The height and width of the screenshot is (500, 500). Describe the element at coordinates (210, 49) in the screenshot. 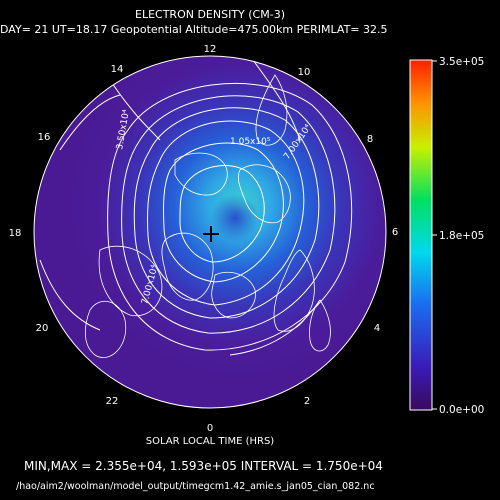

I see `hour-label: 12` at that location.